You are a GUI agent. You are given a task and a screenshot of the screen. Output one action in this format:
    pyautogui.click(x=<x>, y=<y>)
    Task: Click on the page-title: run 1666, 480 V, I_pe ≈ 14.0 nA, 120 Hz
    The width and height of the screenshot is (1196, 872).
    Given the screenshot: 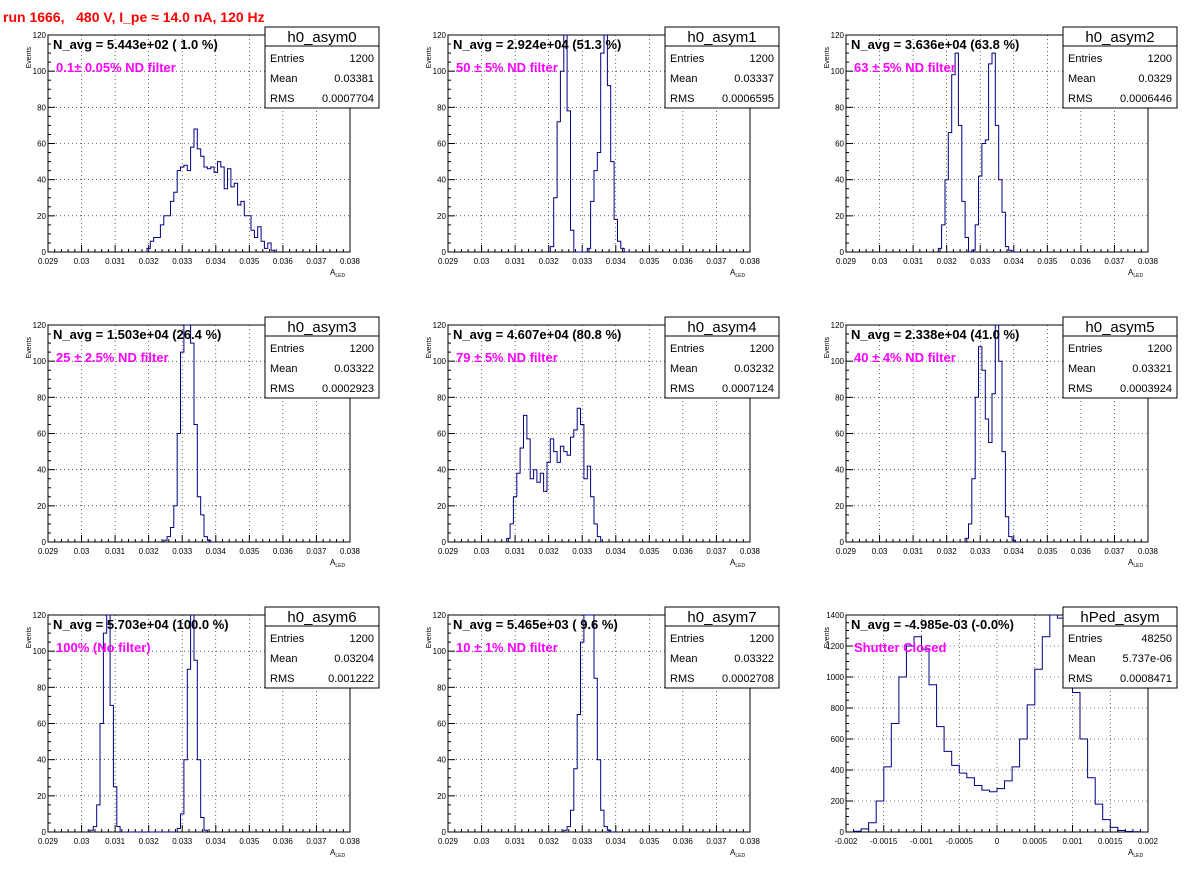 What is the action you would take?
    pyautogui.click(x=134, y=17)
    